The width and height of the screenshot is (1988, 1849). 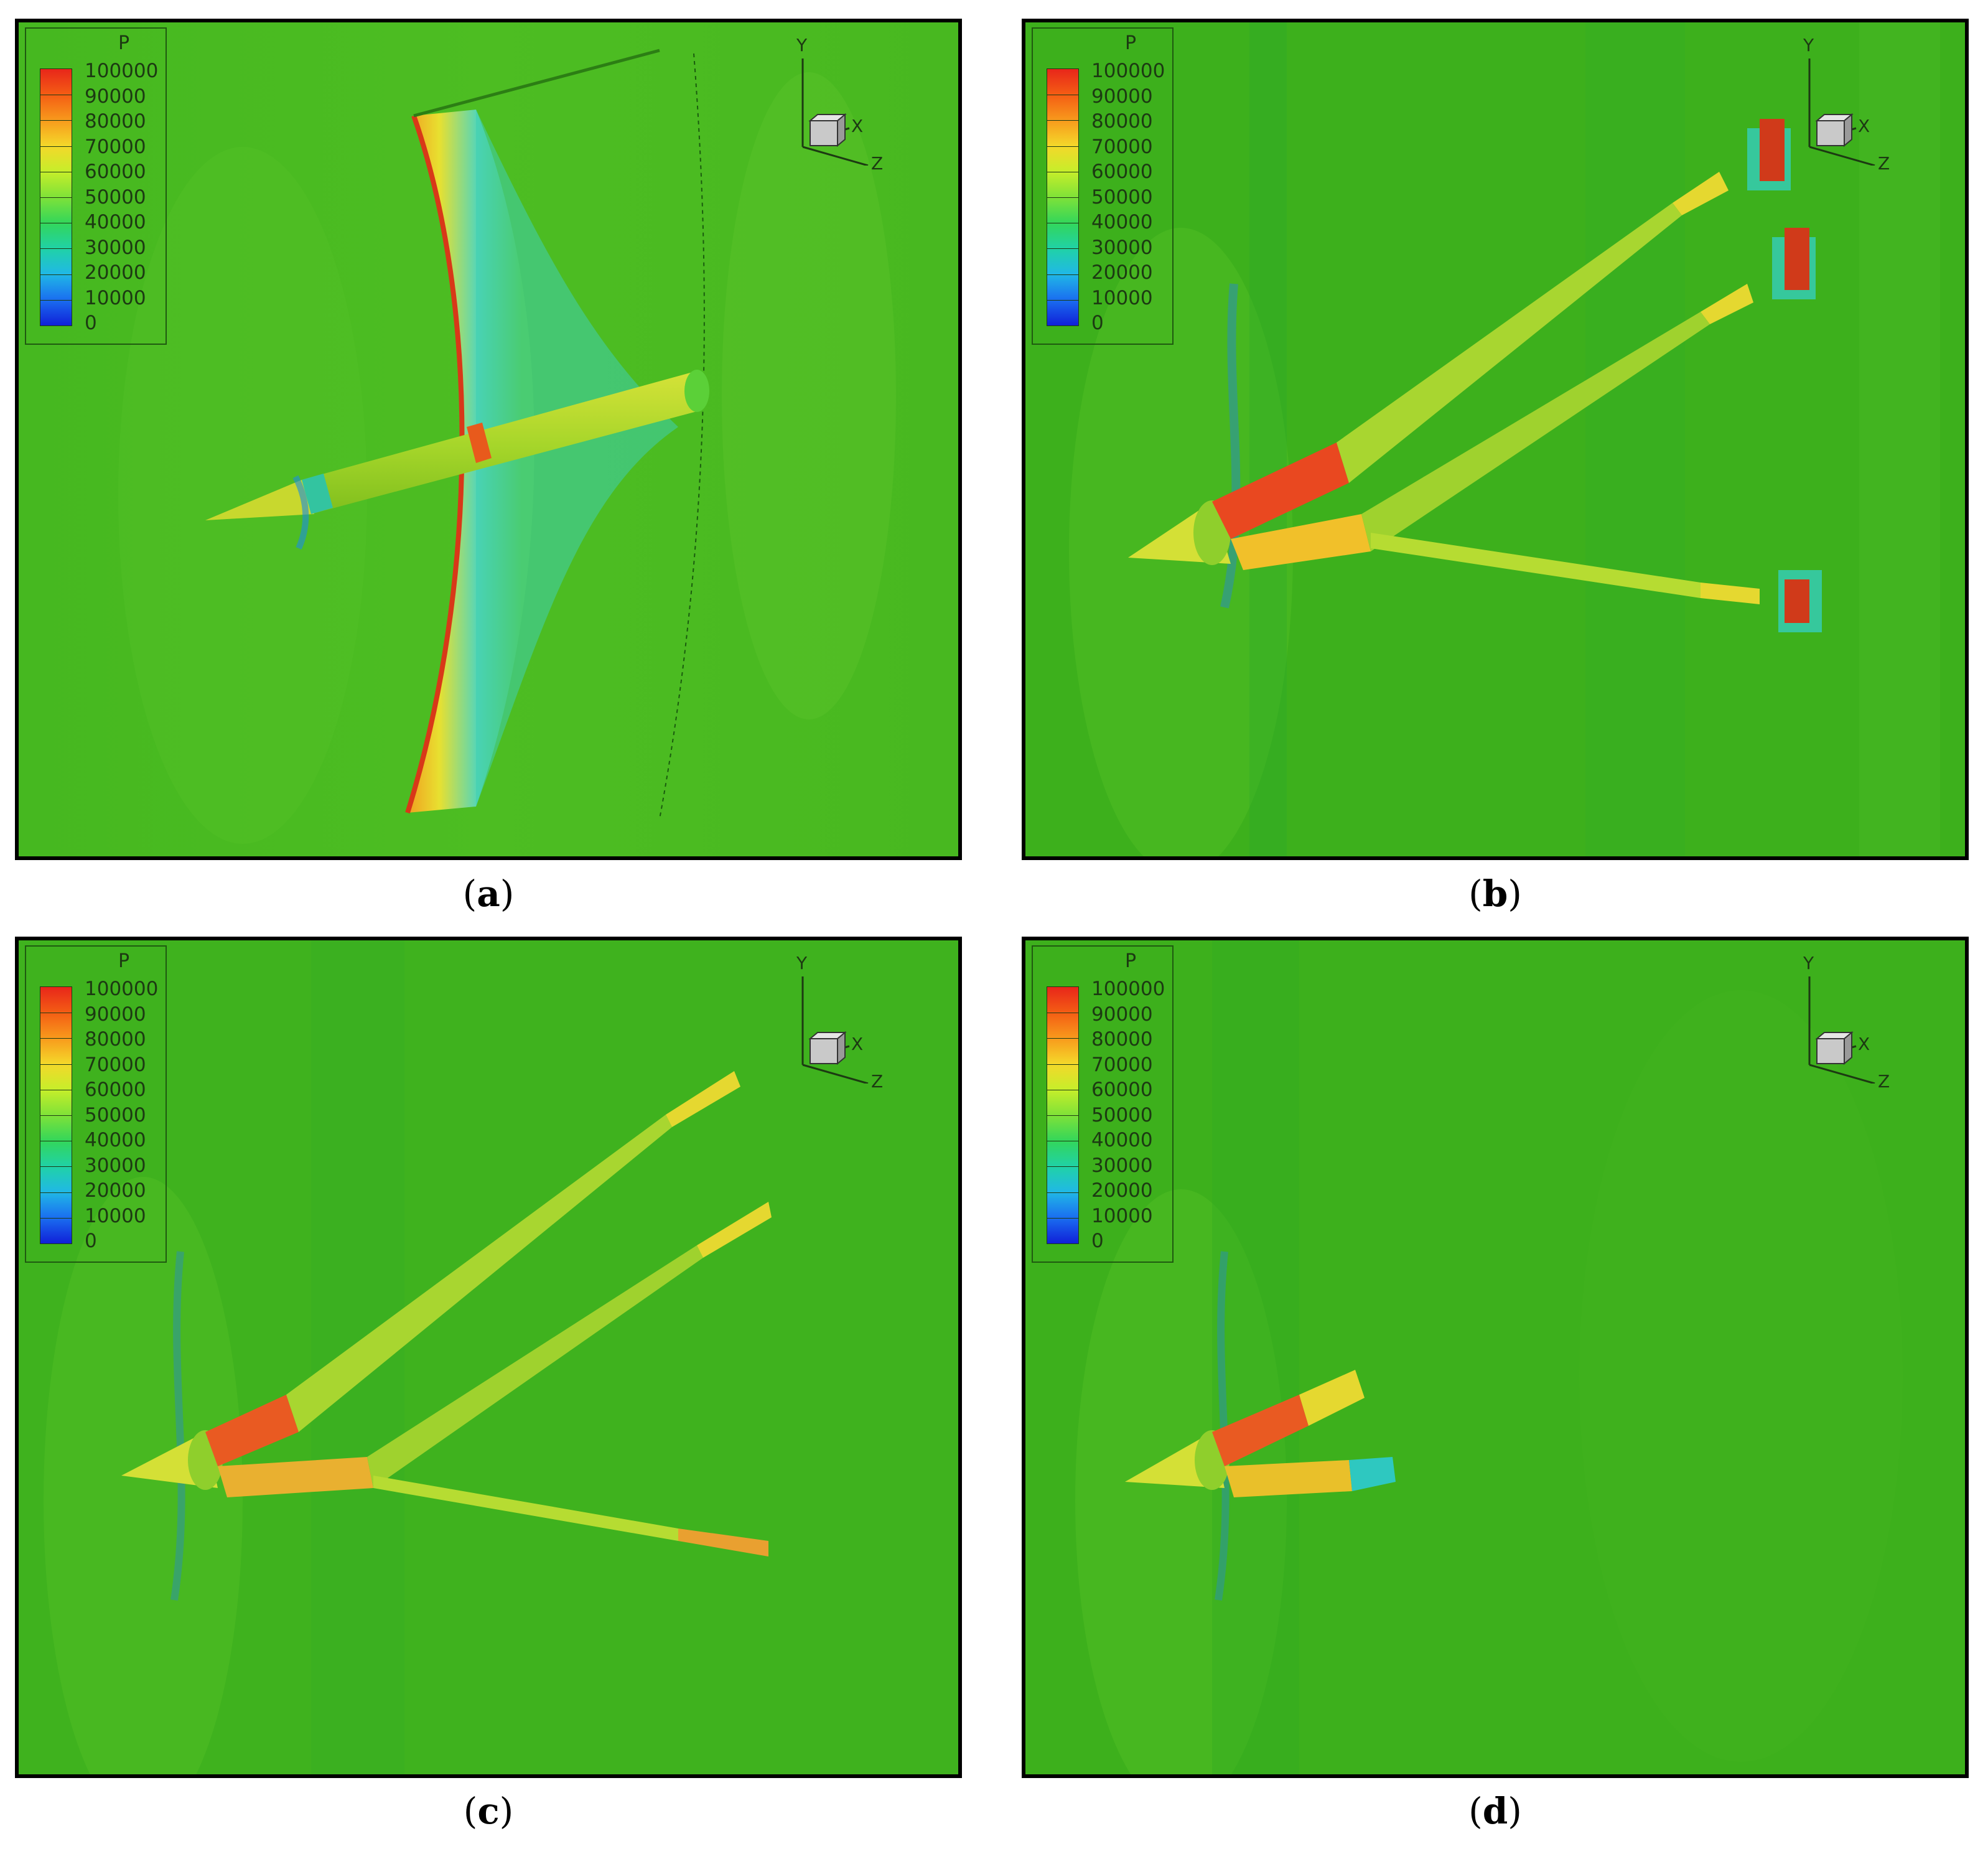 What do you see at coordinates (1495, 1811) in the screenshot?
I see `caption-d: (d)` at bounding box center [1495, 1811].